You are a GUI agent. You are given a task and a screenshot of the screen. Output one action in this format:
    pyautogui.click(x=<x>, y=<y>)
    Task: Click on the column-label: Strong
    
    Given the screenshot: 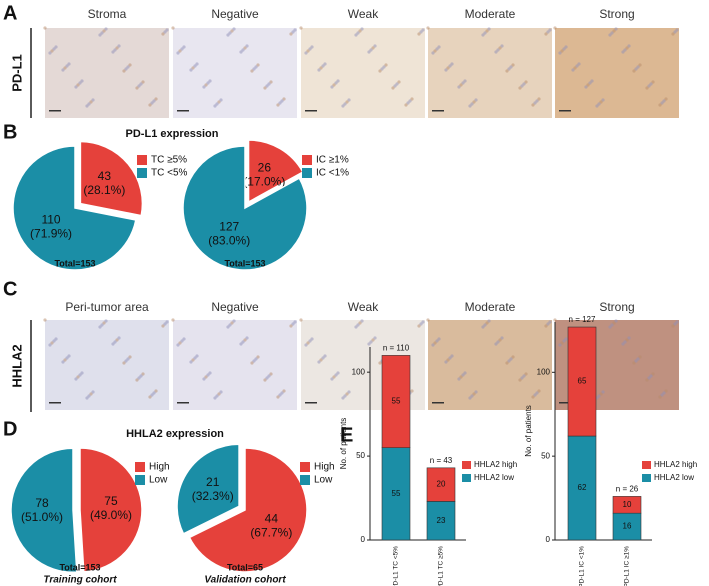 What is the action you would take?
    pyautogui.click(x=616, y=307)
    